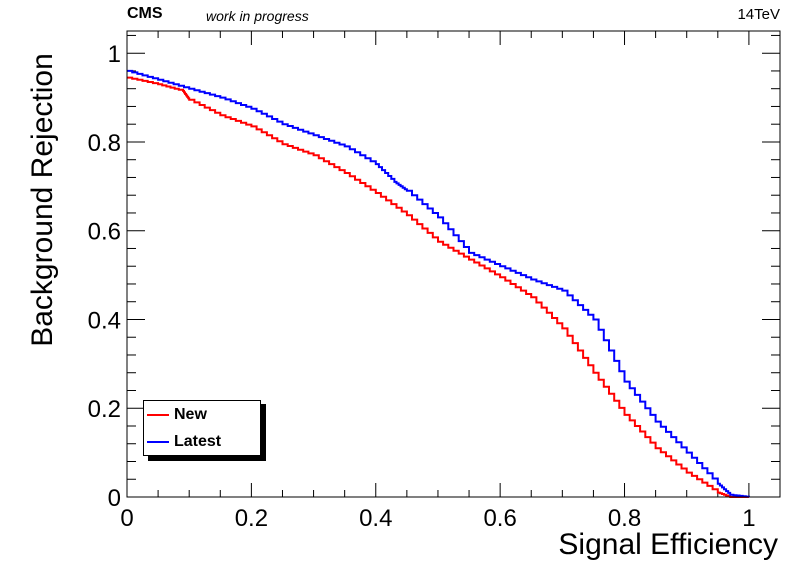 This screenshot has width=796, height=572. I want to click on status-label: work in progress, so click(257, 16).